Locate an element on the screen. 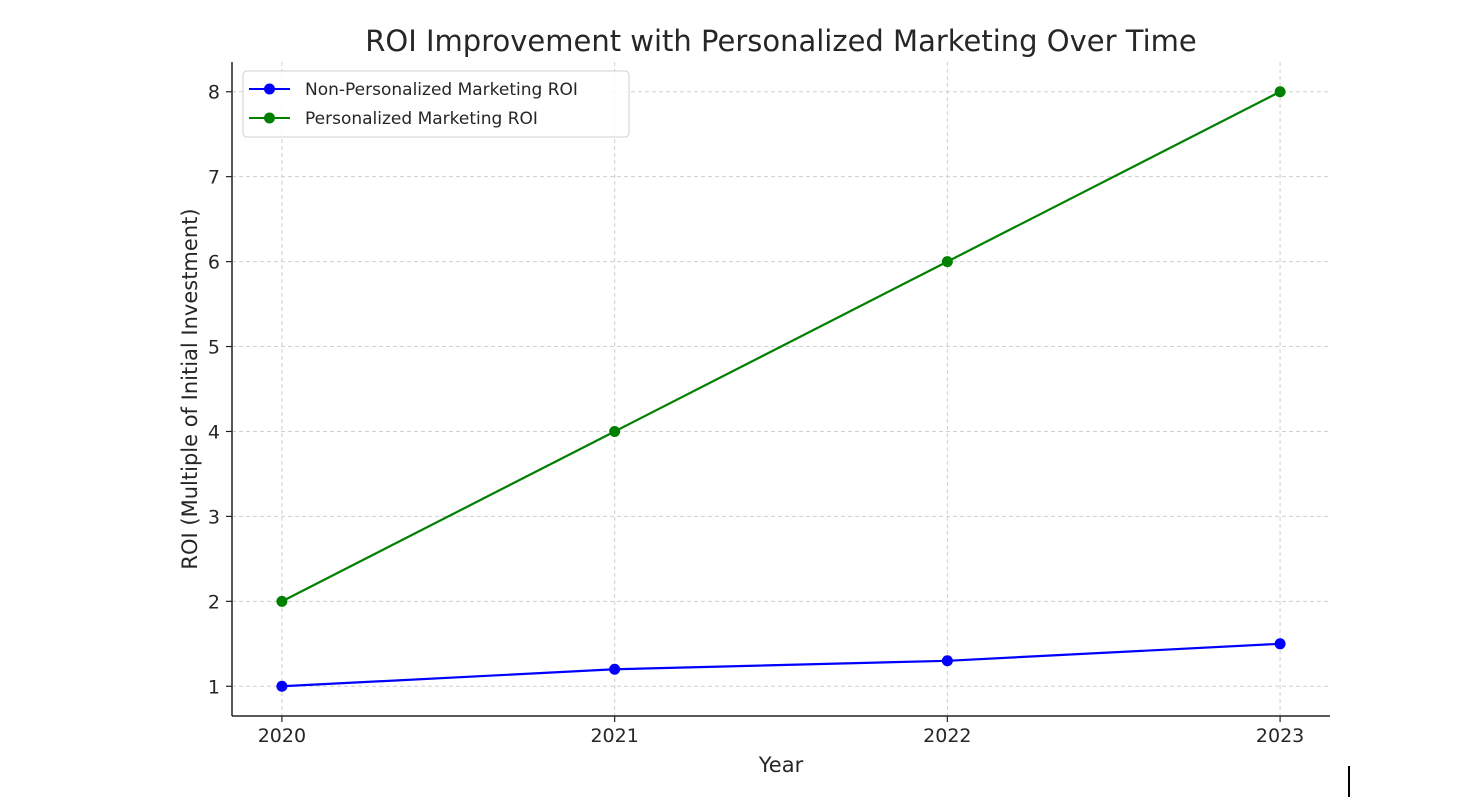  y-tick-label: 6 is located at coordinates (214, 263).